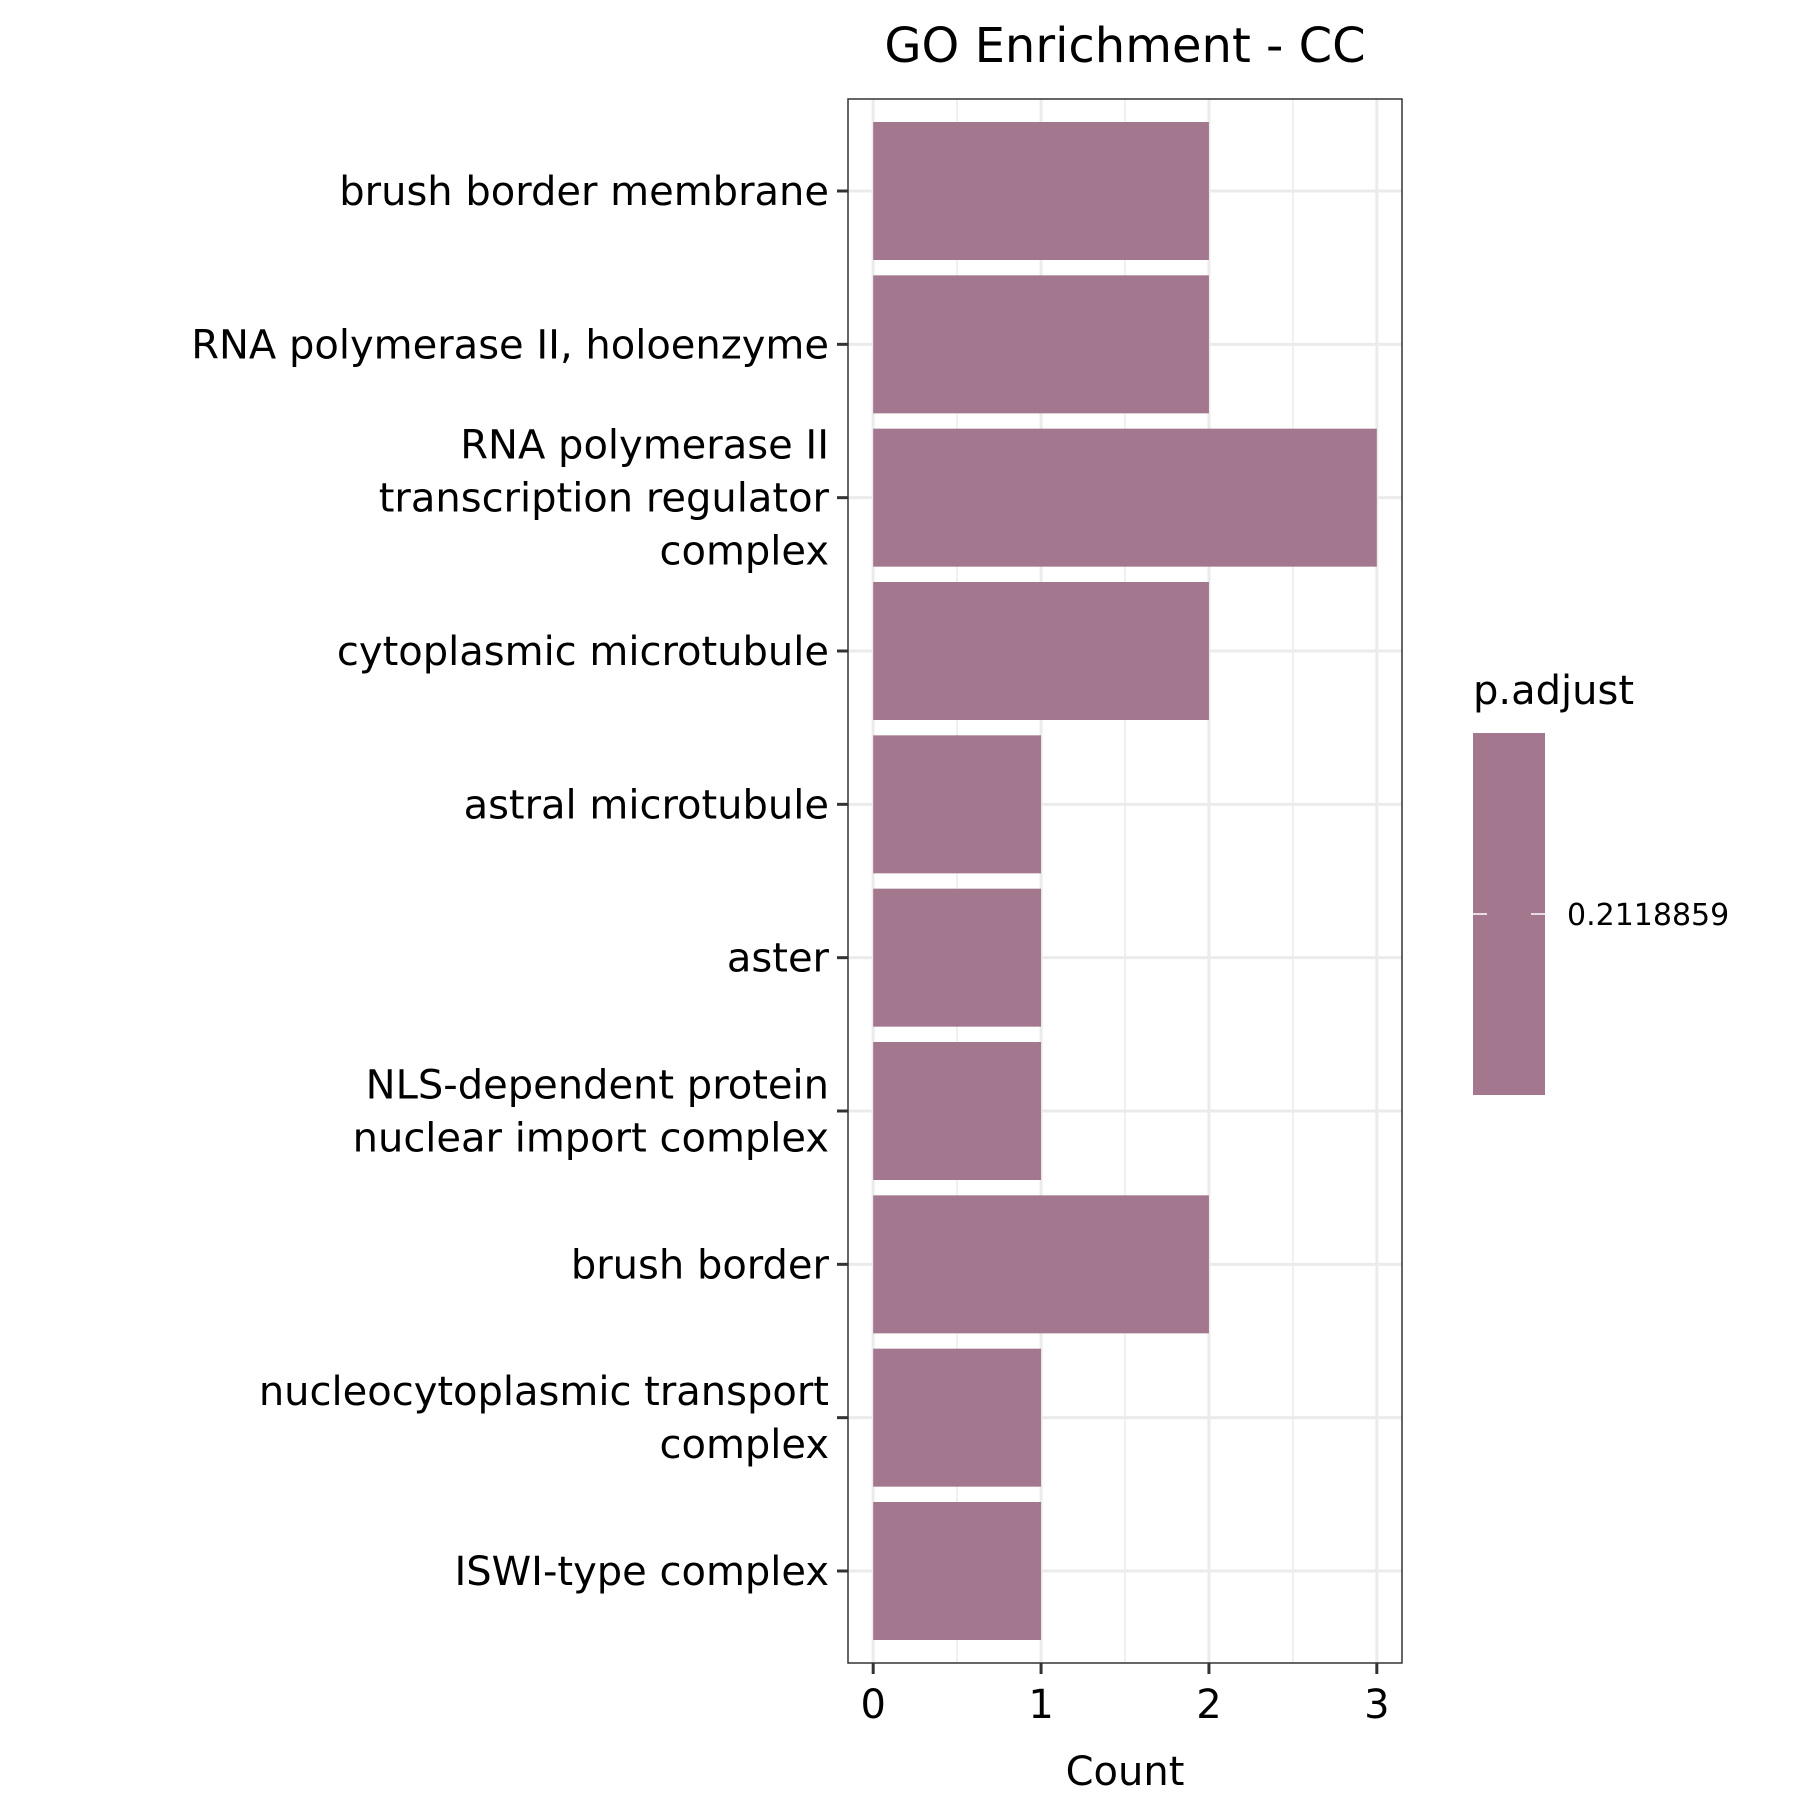 The height and width of the screenshot is (1800, 1800). Describe the element at coordinates (1376, 1705) in the screenshot. I see `x-tick-label: 3` at that location.